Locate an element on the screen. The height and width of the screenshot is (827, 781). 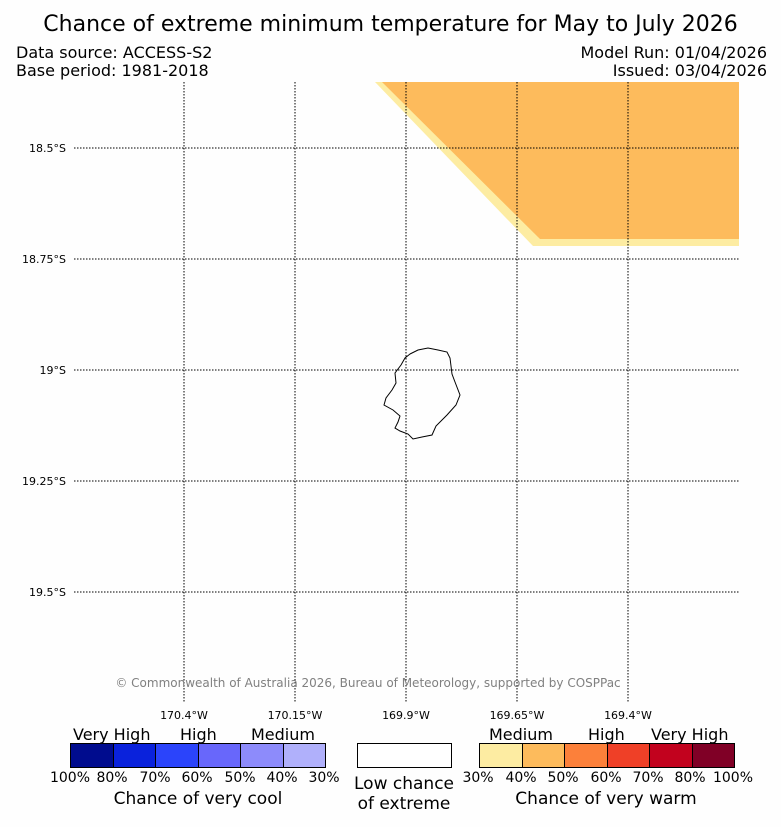
neutral-caption-line2: of extreme is located at coordinates (404, 804).